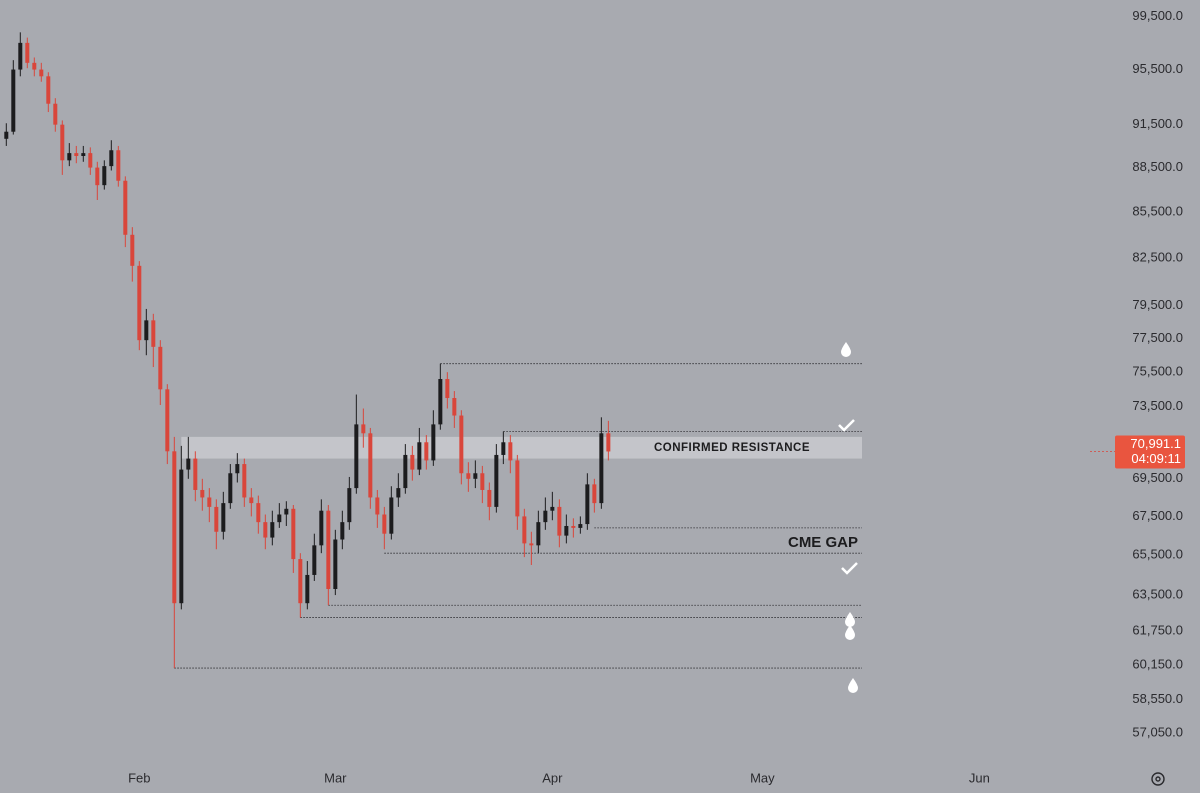 The width and height of the screenshot is (1200, 793). What do you see at coordinates (1155, 443) in the screenshot?
I see `last-price-label: 70,991.1` at bounding box center [1155, 443].